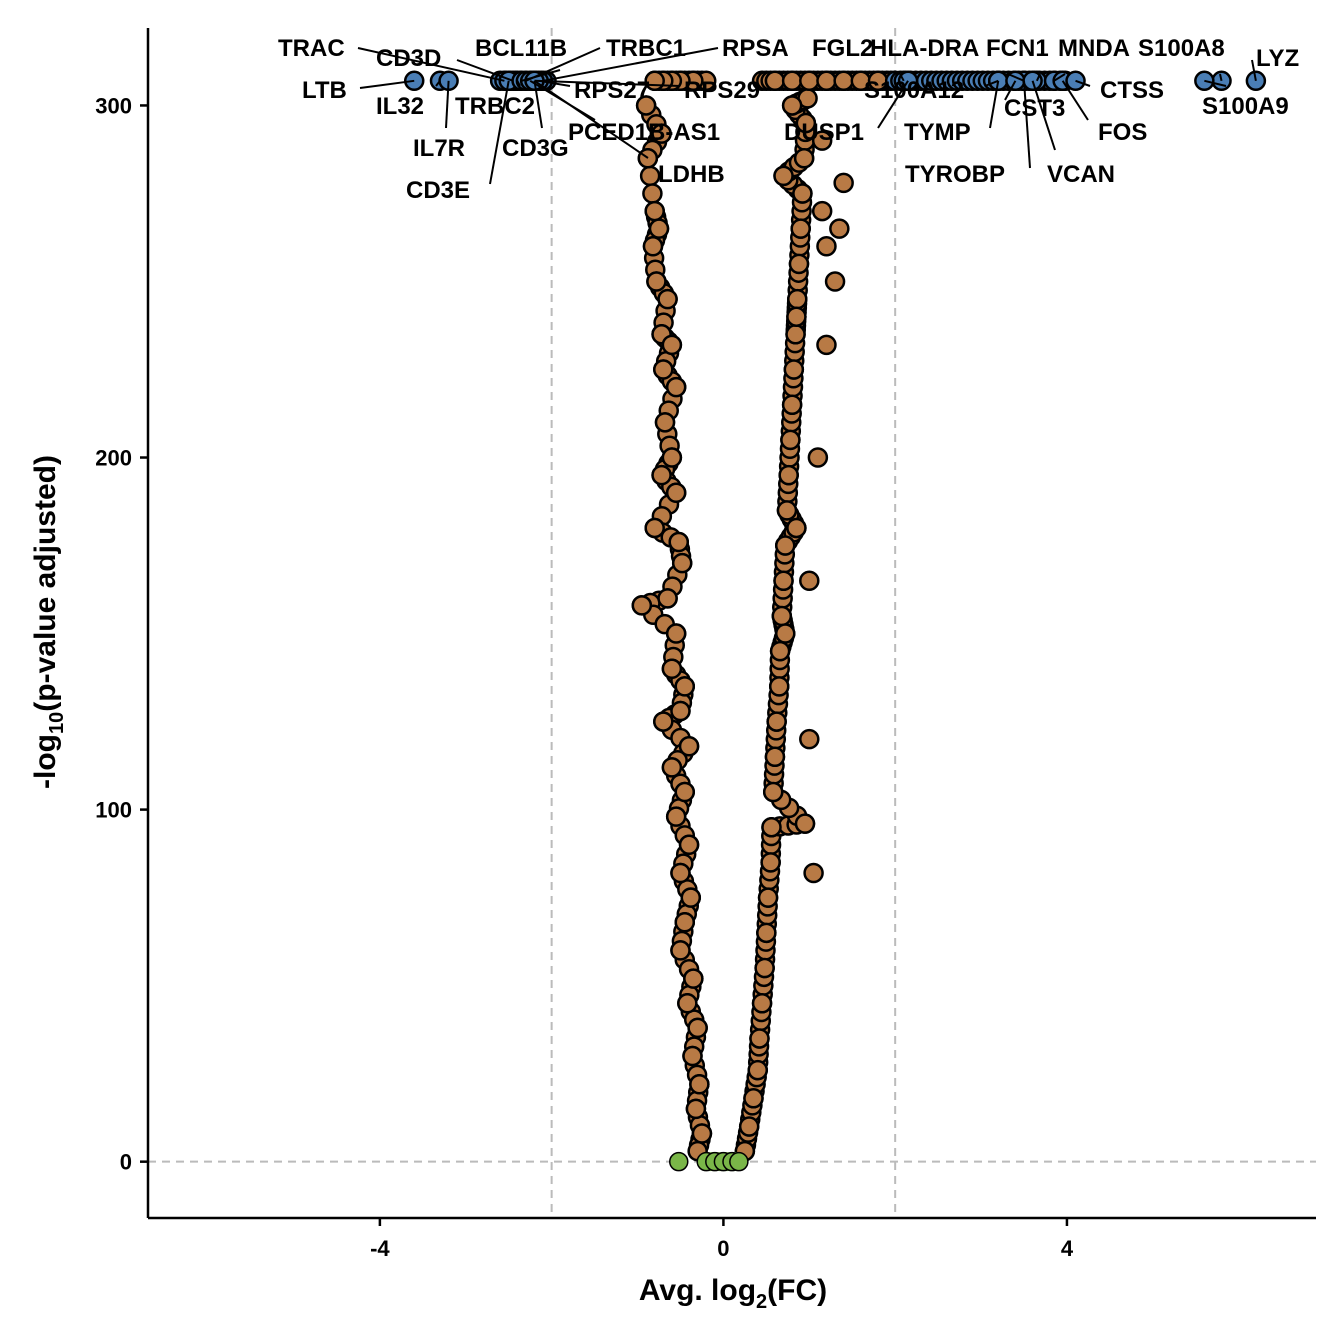 The width and height of the screenshot is (1344, 1344). I want to click on label-segments, so click(807, 116).